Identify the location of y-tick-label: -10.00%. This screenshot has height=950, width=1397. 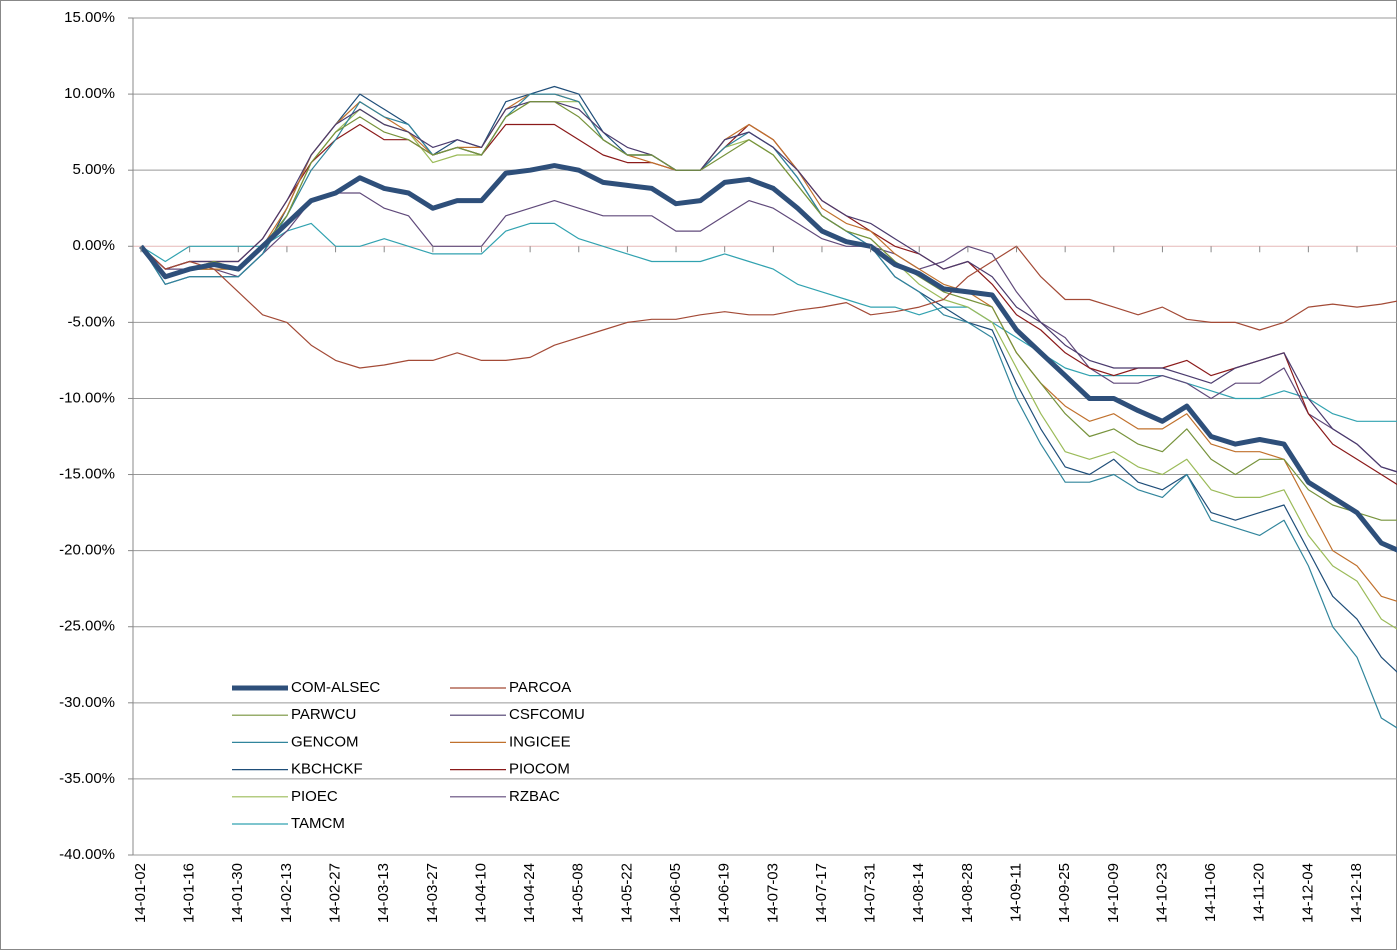
(87, 397).